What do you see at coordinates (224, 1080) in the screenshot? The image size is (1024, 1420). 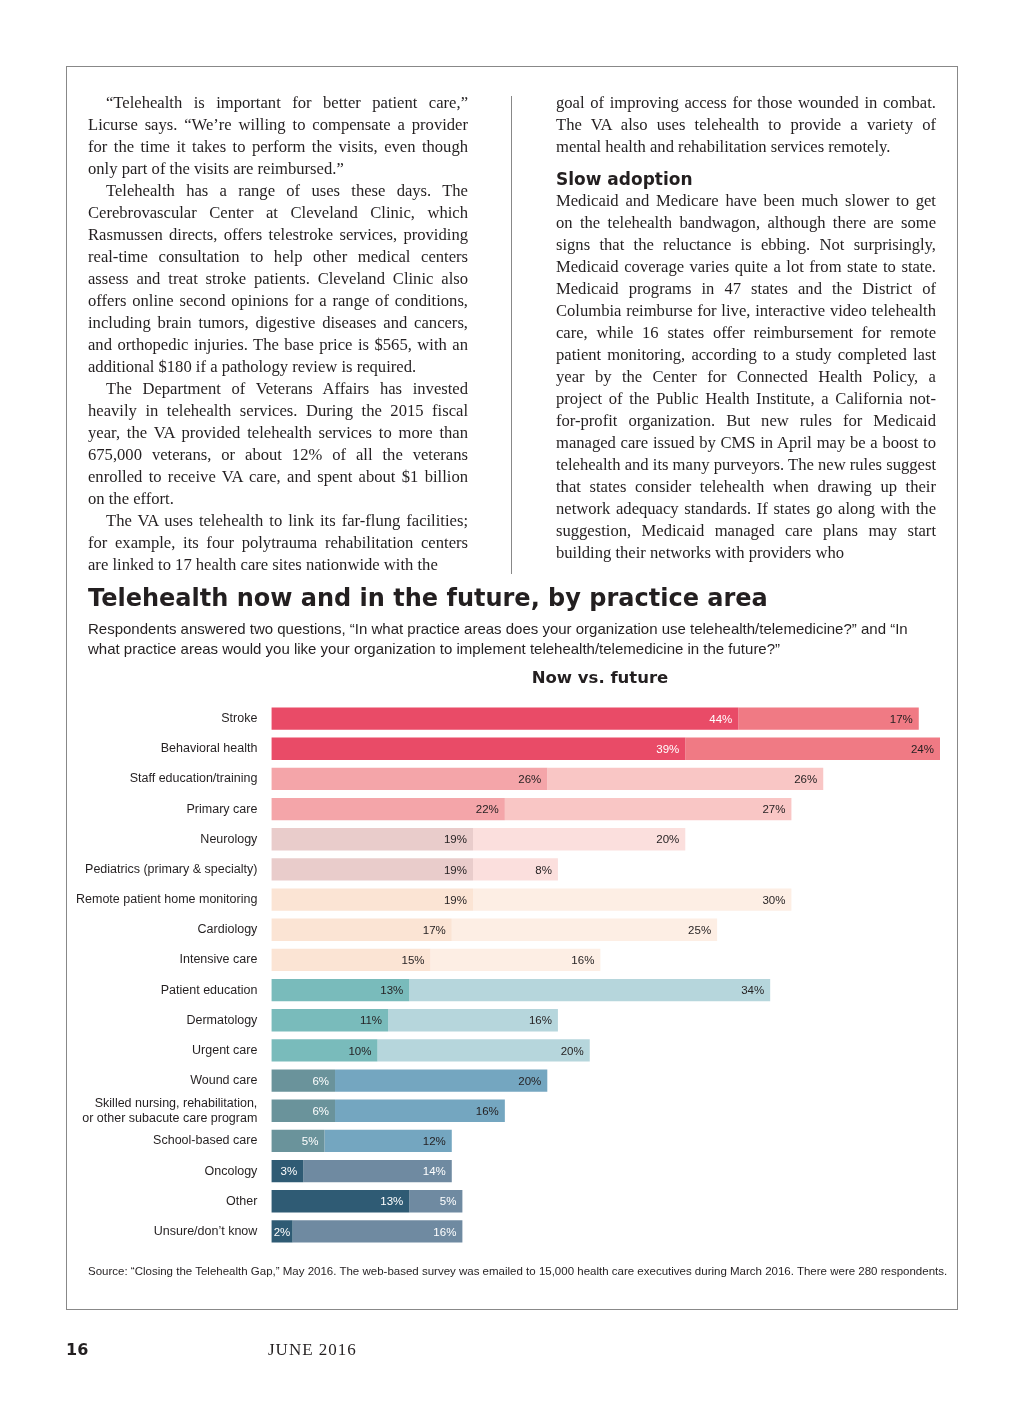 I see `y-tick-label: Wound care` at bounding box center [224, 1080].